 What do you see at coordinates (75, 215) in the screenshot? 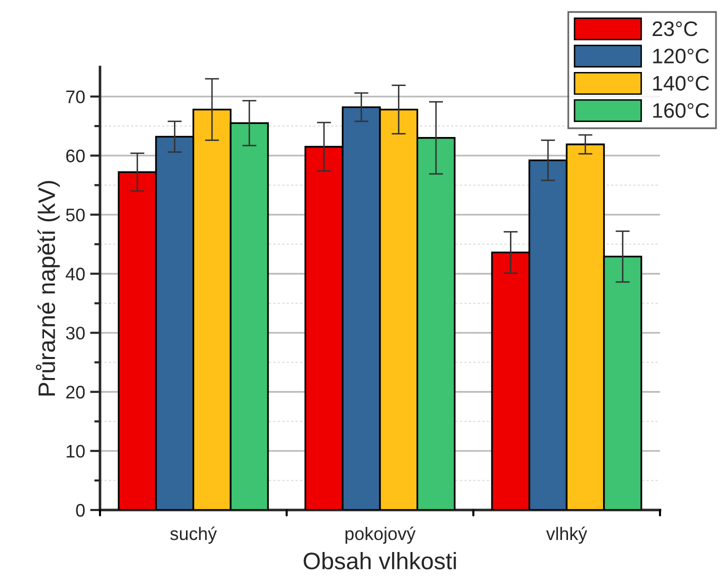
I see `y-tick-label: 50` at bounding box center [75, 215].